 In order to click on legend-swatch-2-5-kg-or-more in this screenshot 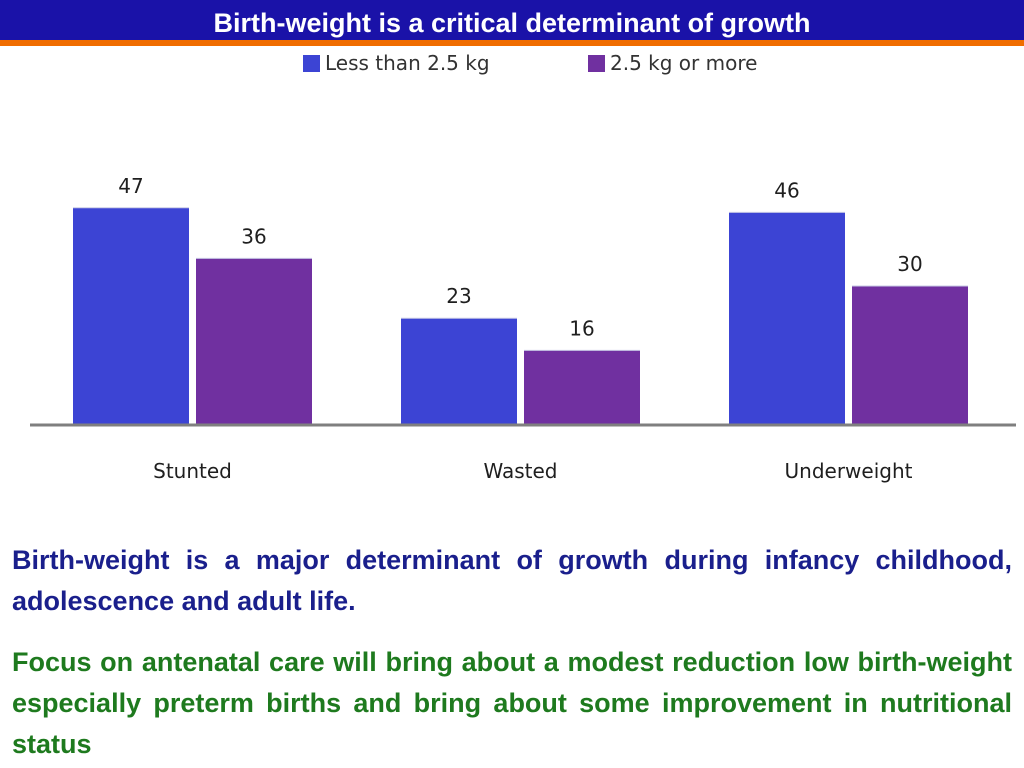, I will do `click(596, 63)`.